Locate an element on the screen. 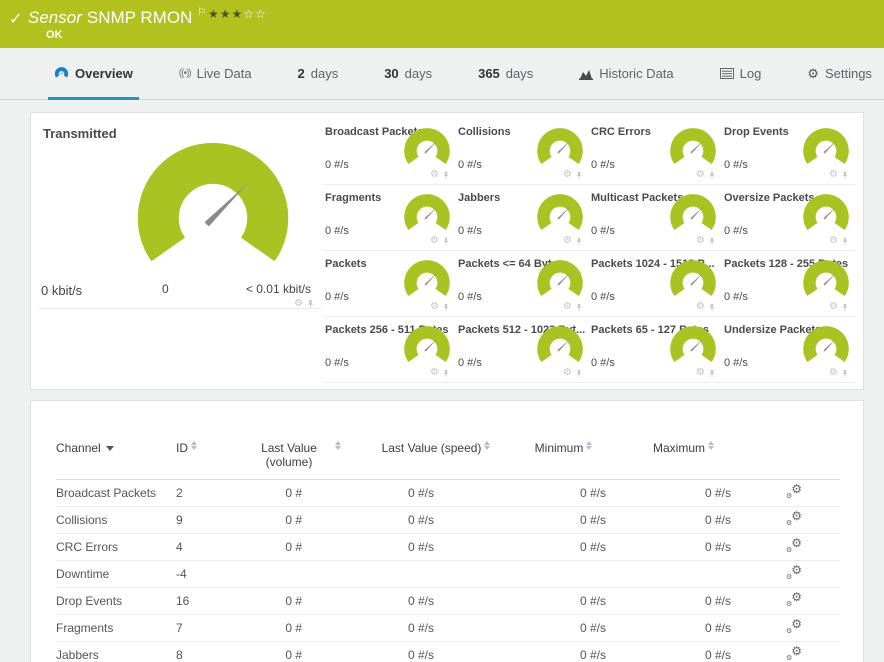 The width and height of the screenshot is (884, 662). flag-icon: ⚐ is located at coordinates (202, 12).